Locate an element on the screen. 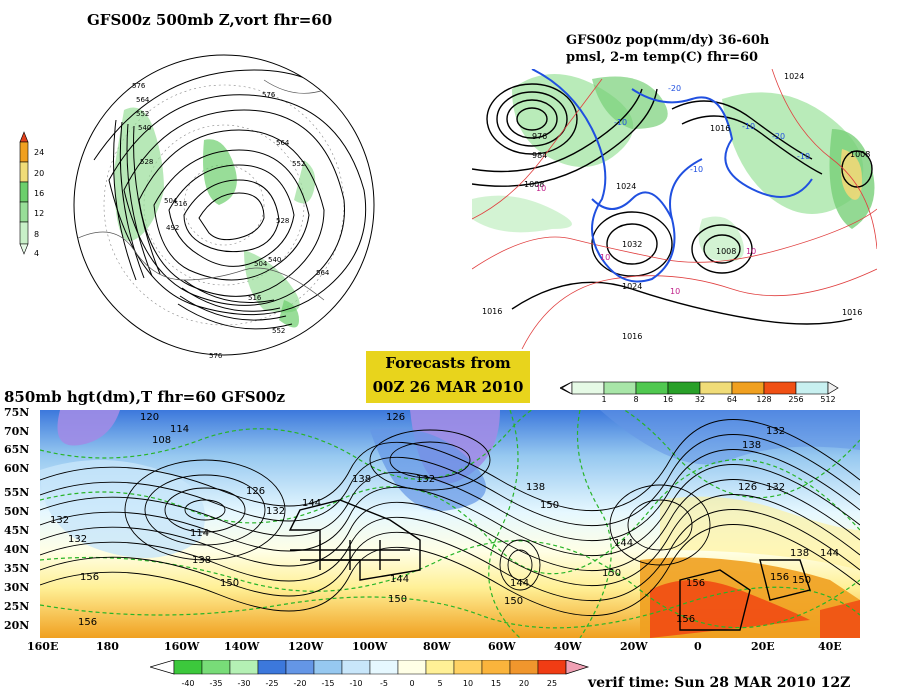 This screenshot has width=900, height=700. polar-cb-tick: 16 is located at coordinates (39, 193).